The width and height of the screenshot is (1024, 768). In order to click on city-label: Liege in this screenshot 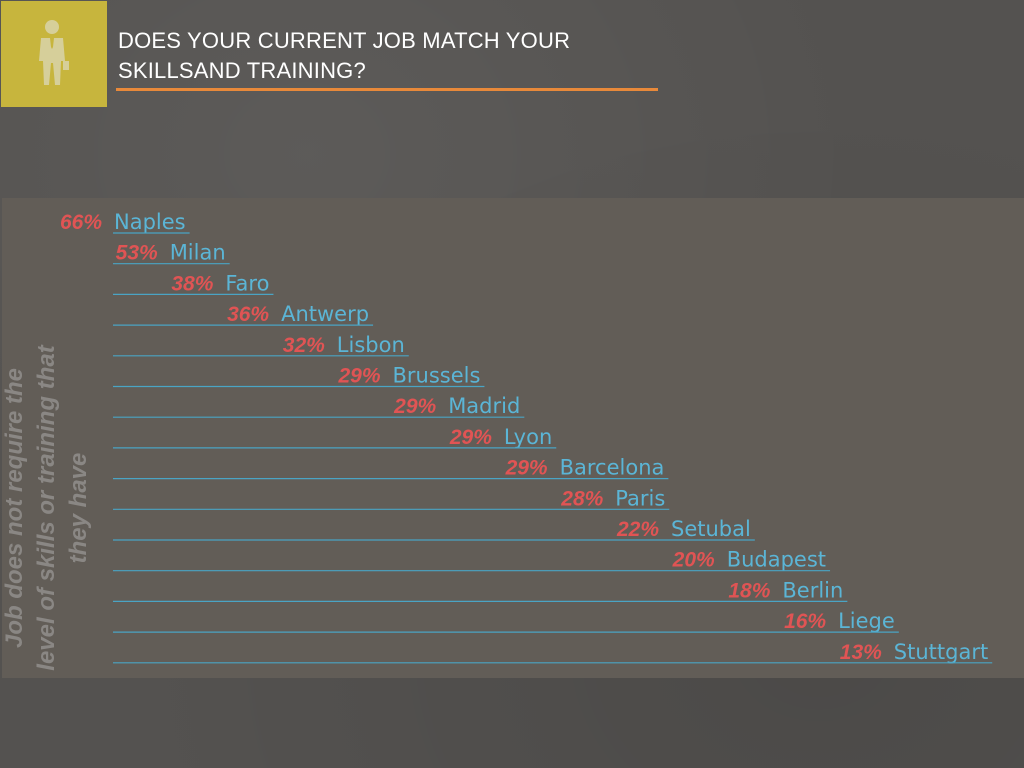, I will do `click(866, 621)`.